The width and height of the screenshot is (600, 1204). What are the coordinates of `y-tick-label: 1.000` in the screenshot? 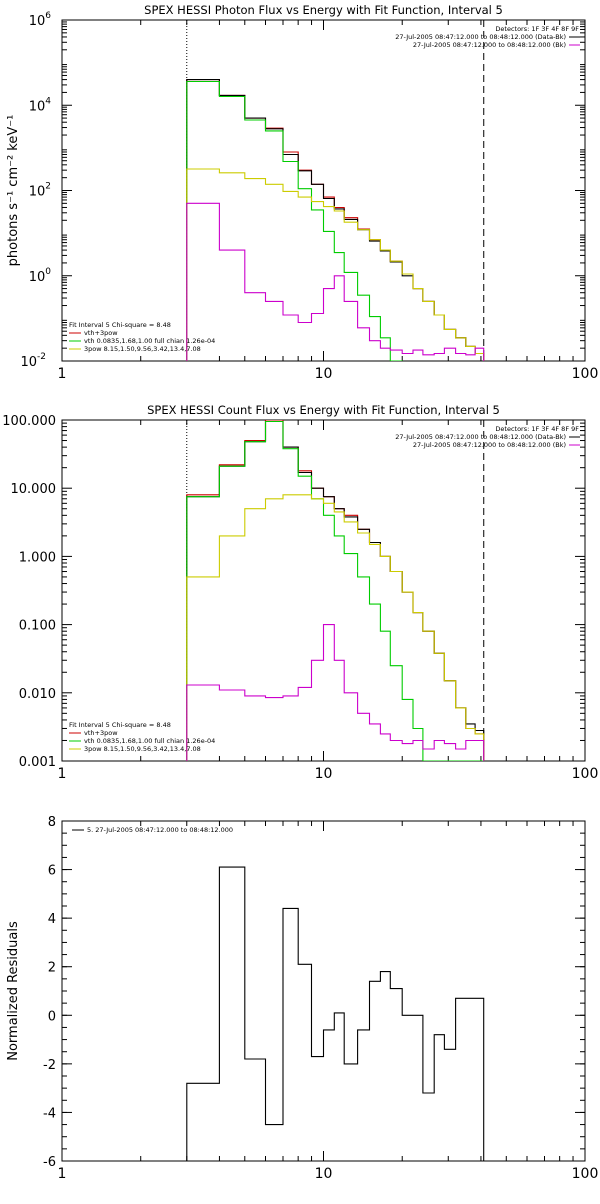 It's located at (37, 557).